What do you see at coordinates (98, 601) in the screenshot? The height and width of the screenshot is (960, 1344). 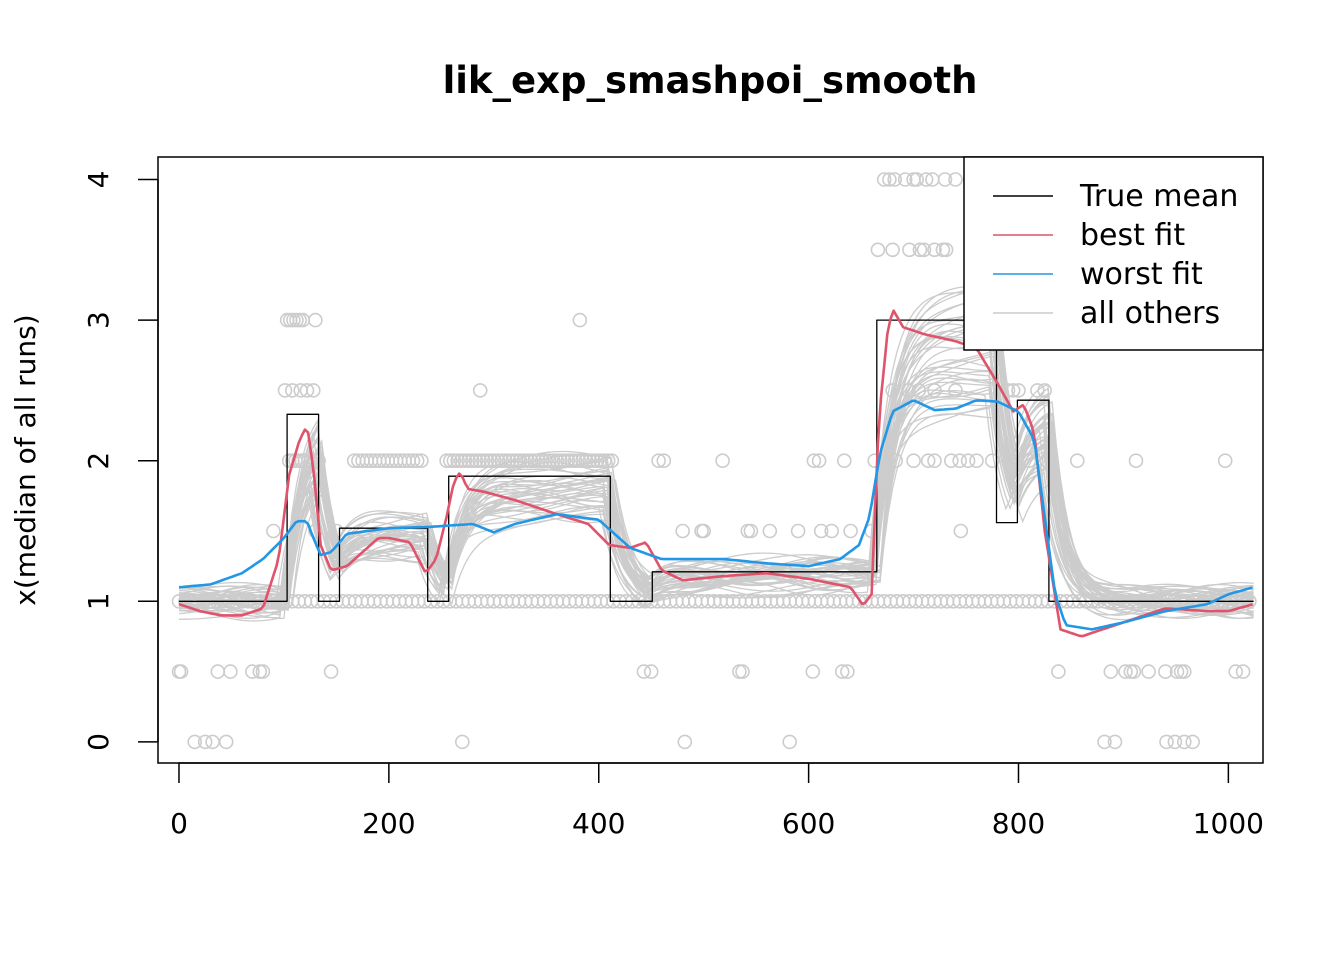 I see `y-tick-label: 1` at bounding box center [98, 601].